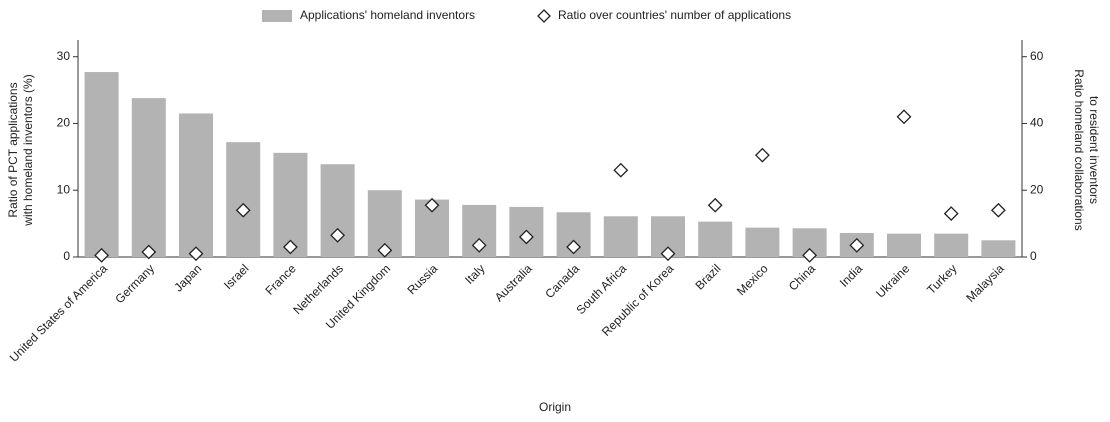 The width and height of the screenshot is (1110, 422). I want to click on x-tick-label: Canada, so click(562, 281).